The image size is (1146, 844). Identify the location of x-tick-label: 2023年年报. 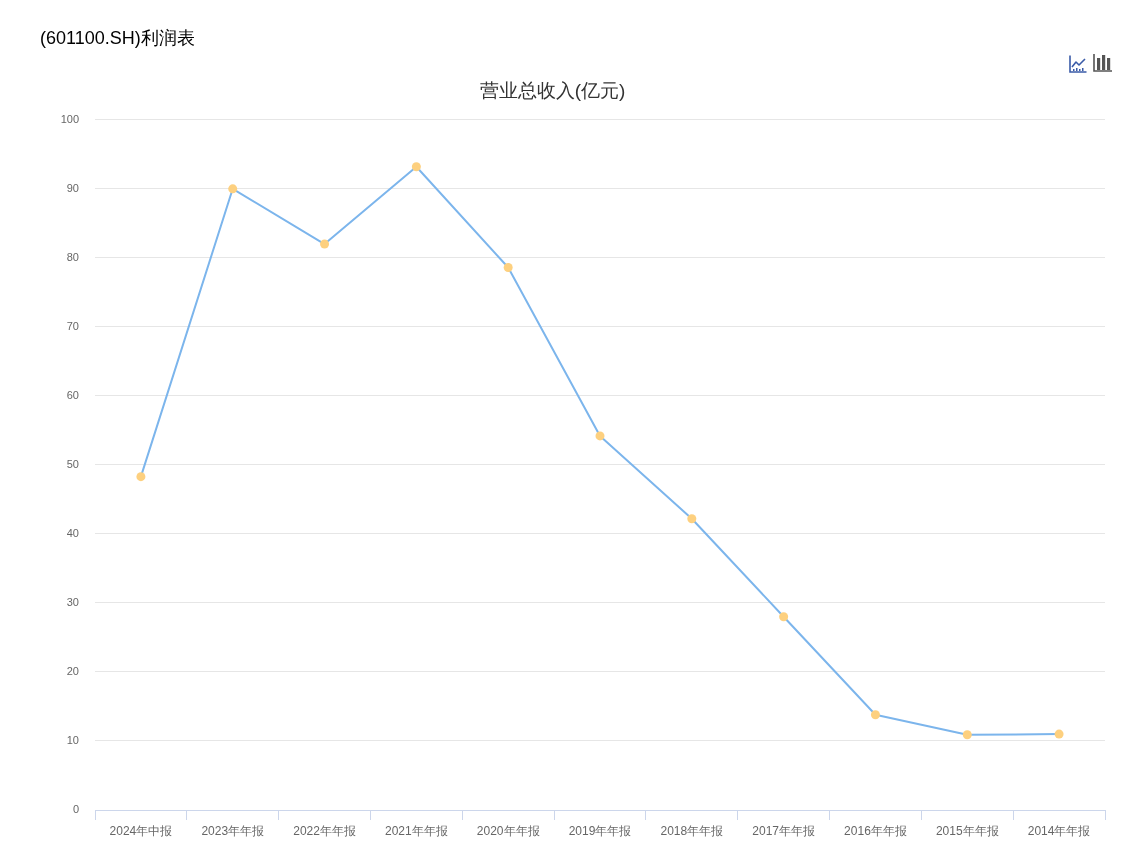
(233, 830).